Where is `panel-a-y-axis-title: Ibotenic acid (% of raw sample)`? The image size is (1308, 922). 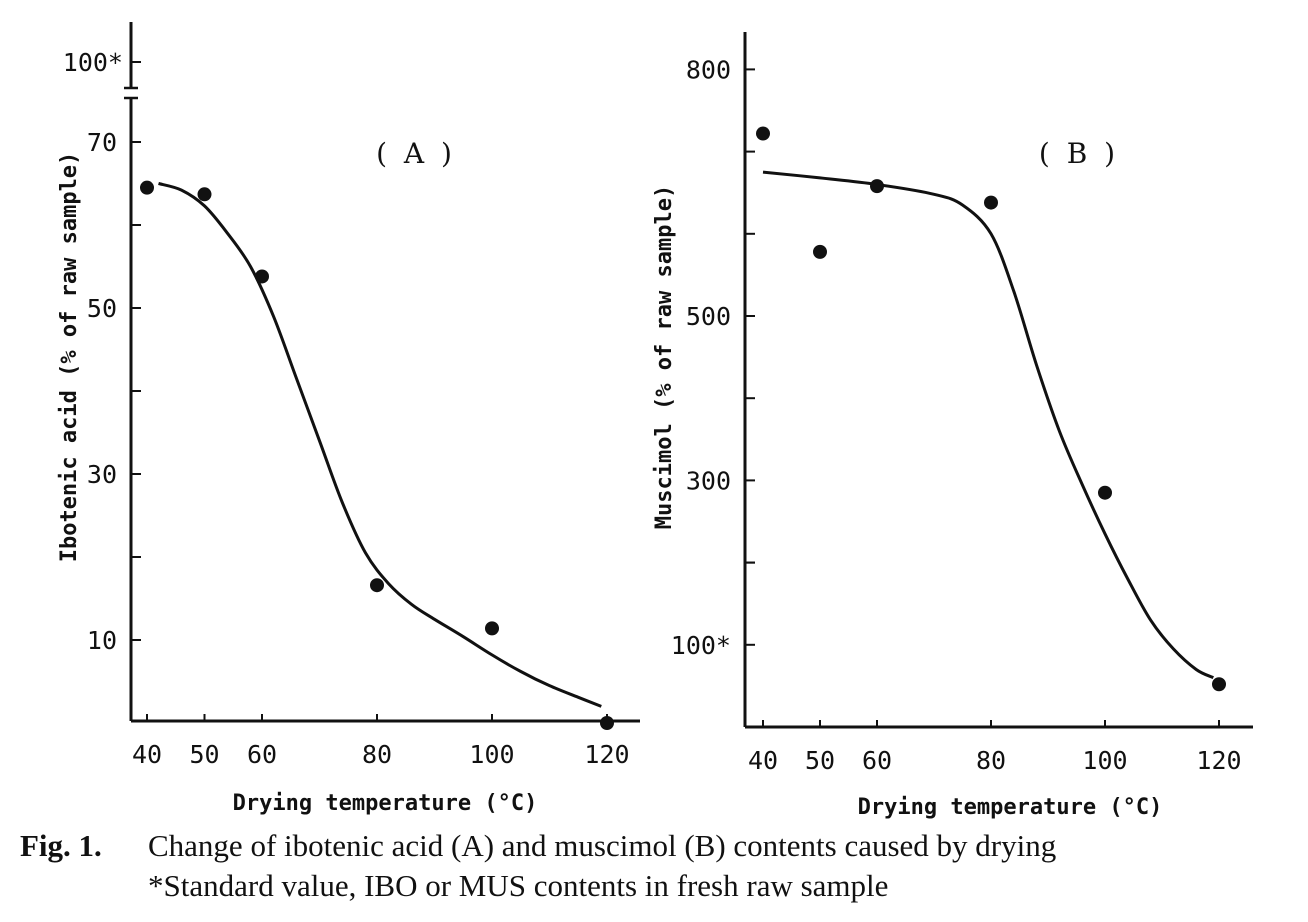 panel-a-y-axis-title: Ibotenic acid (% of raw sample) is located at coordinates (69, 357).